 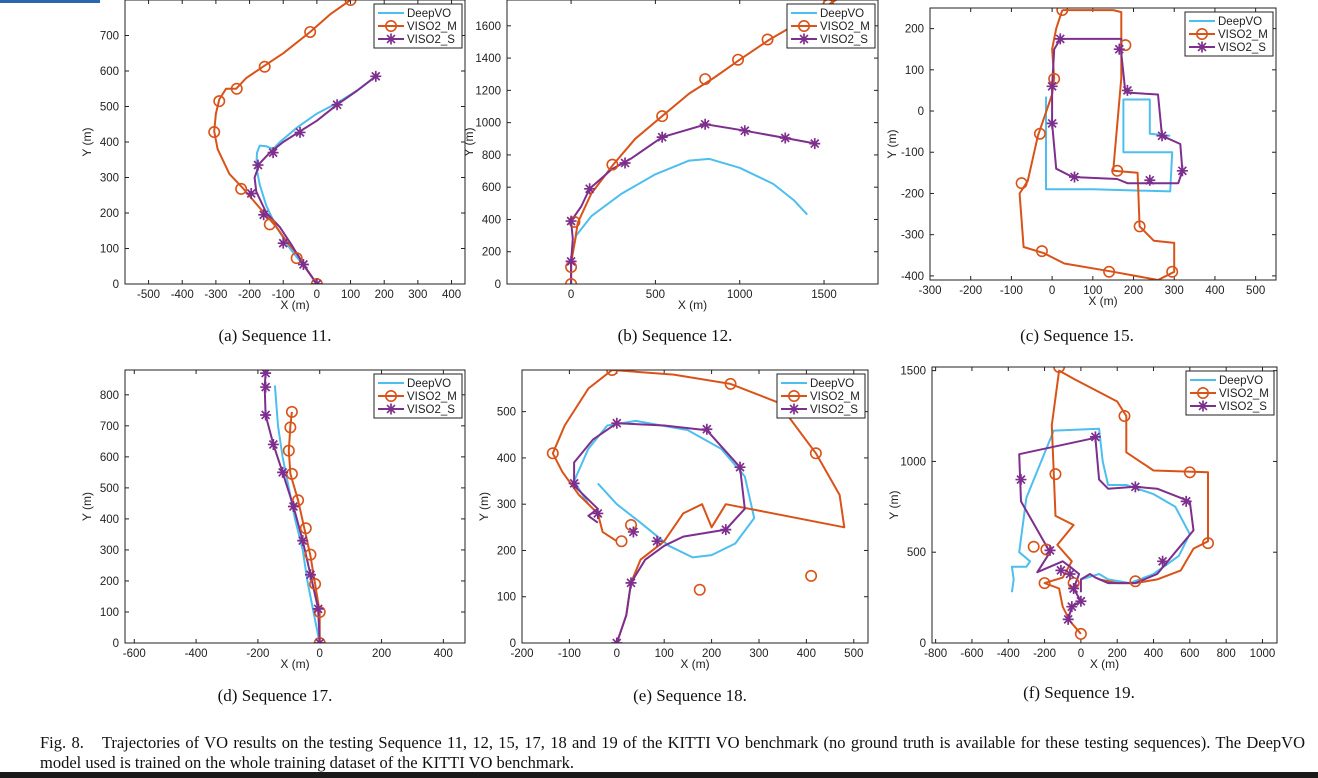 I want to click on y-tick-label: 800, so click(x=491, y=156).